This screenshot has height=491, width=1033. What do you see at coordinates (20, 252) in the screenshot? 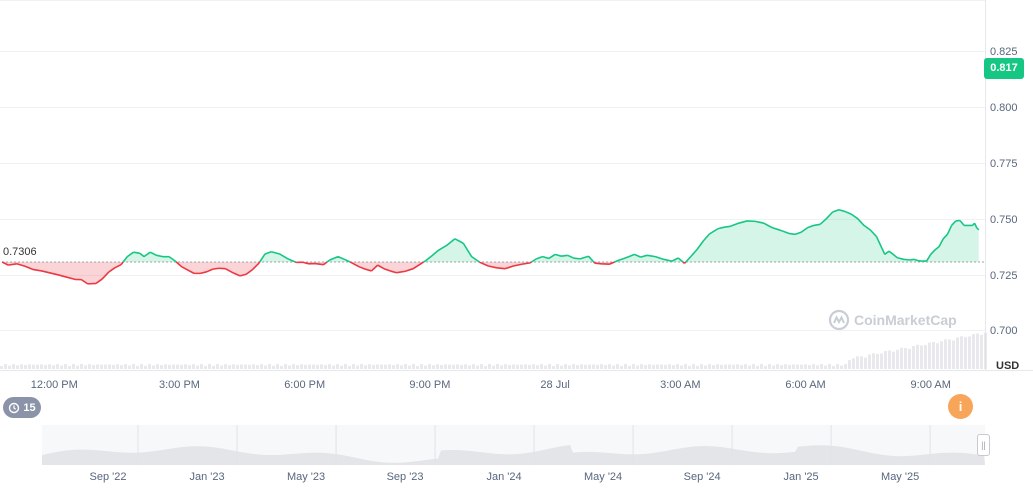
I see `baseline-label: 0.7306` at bounding box center [20, 252].